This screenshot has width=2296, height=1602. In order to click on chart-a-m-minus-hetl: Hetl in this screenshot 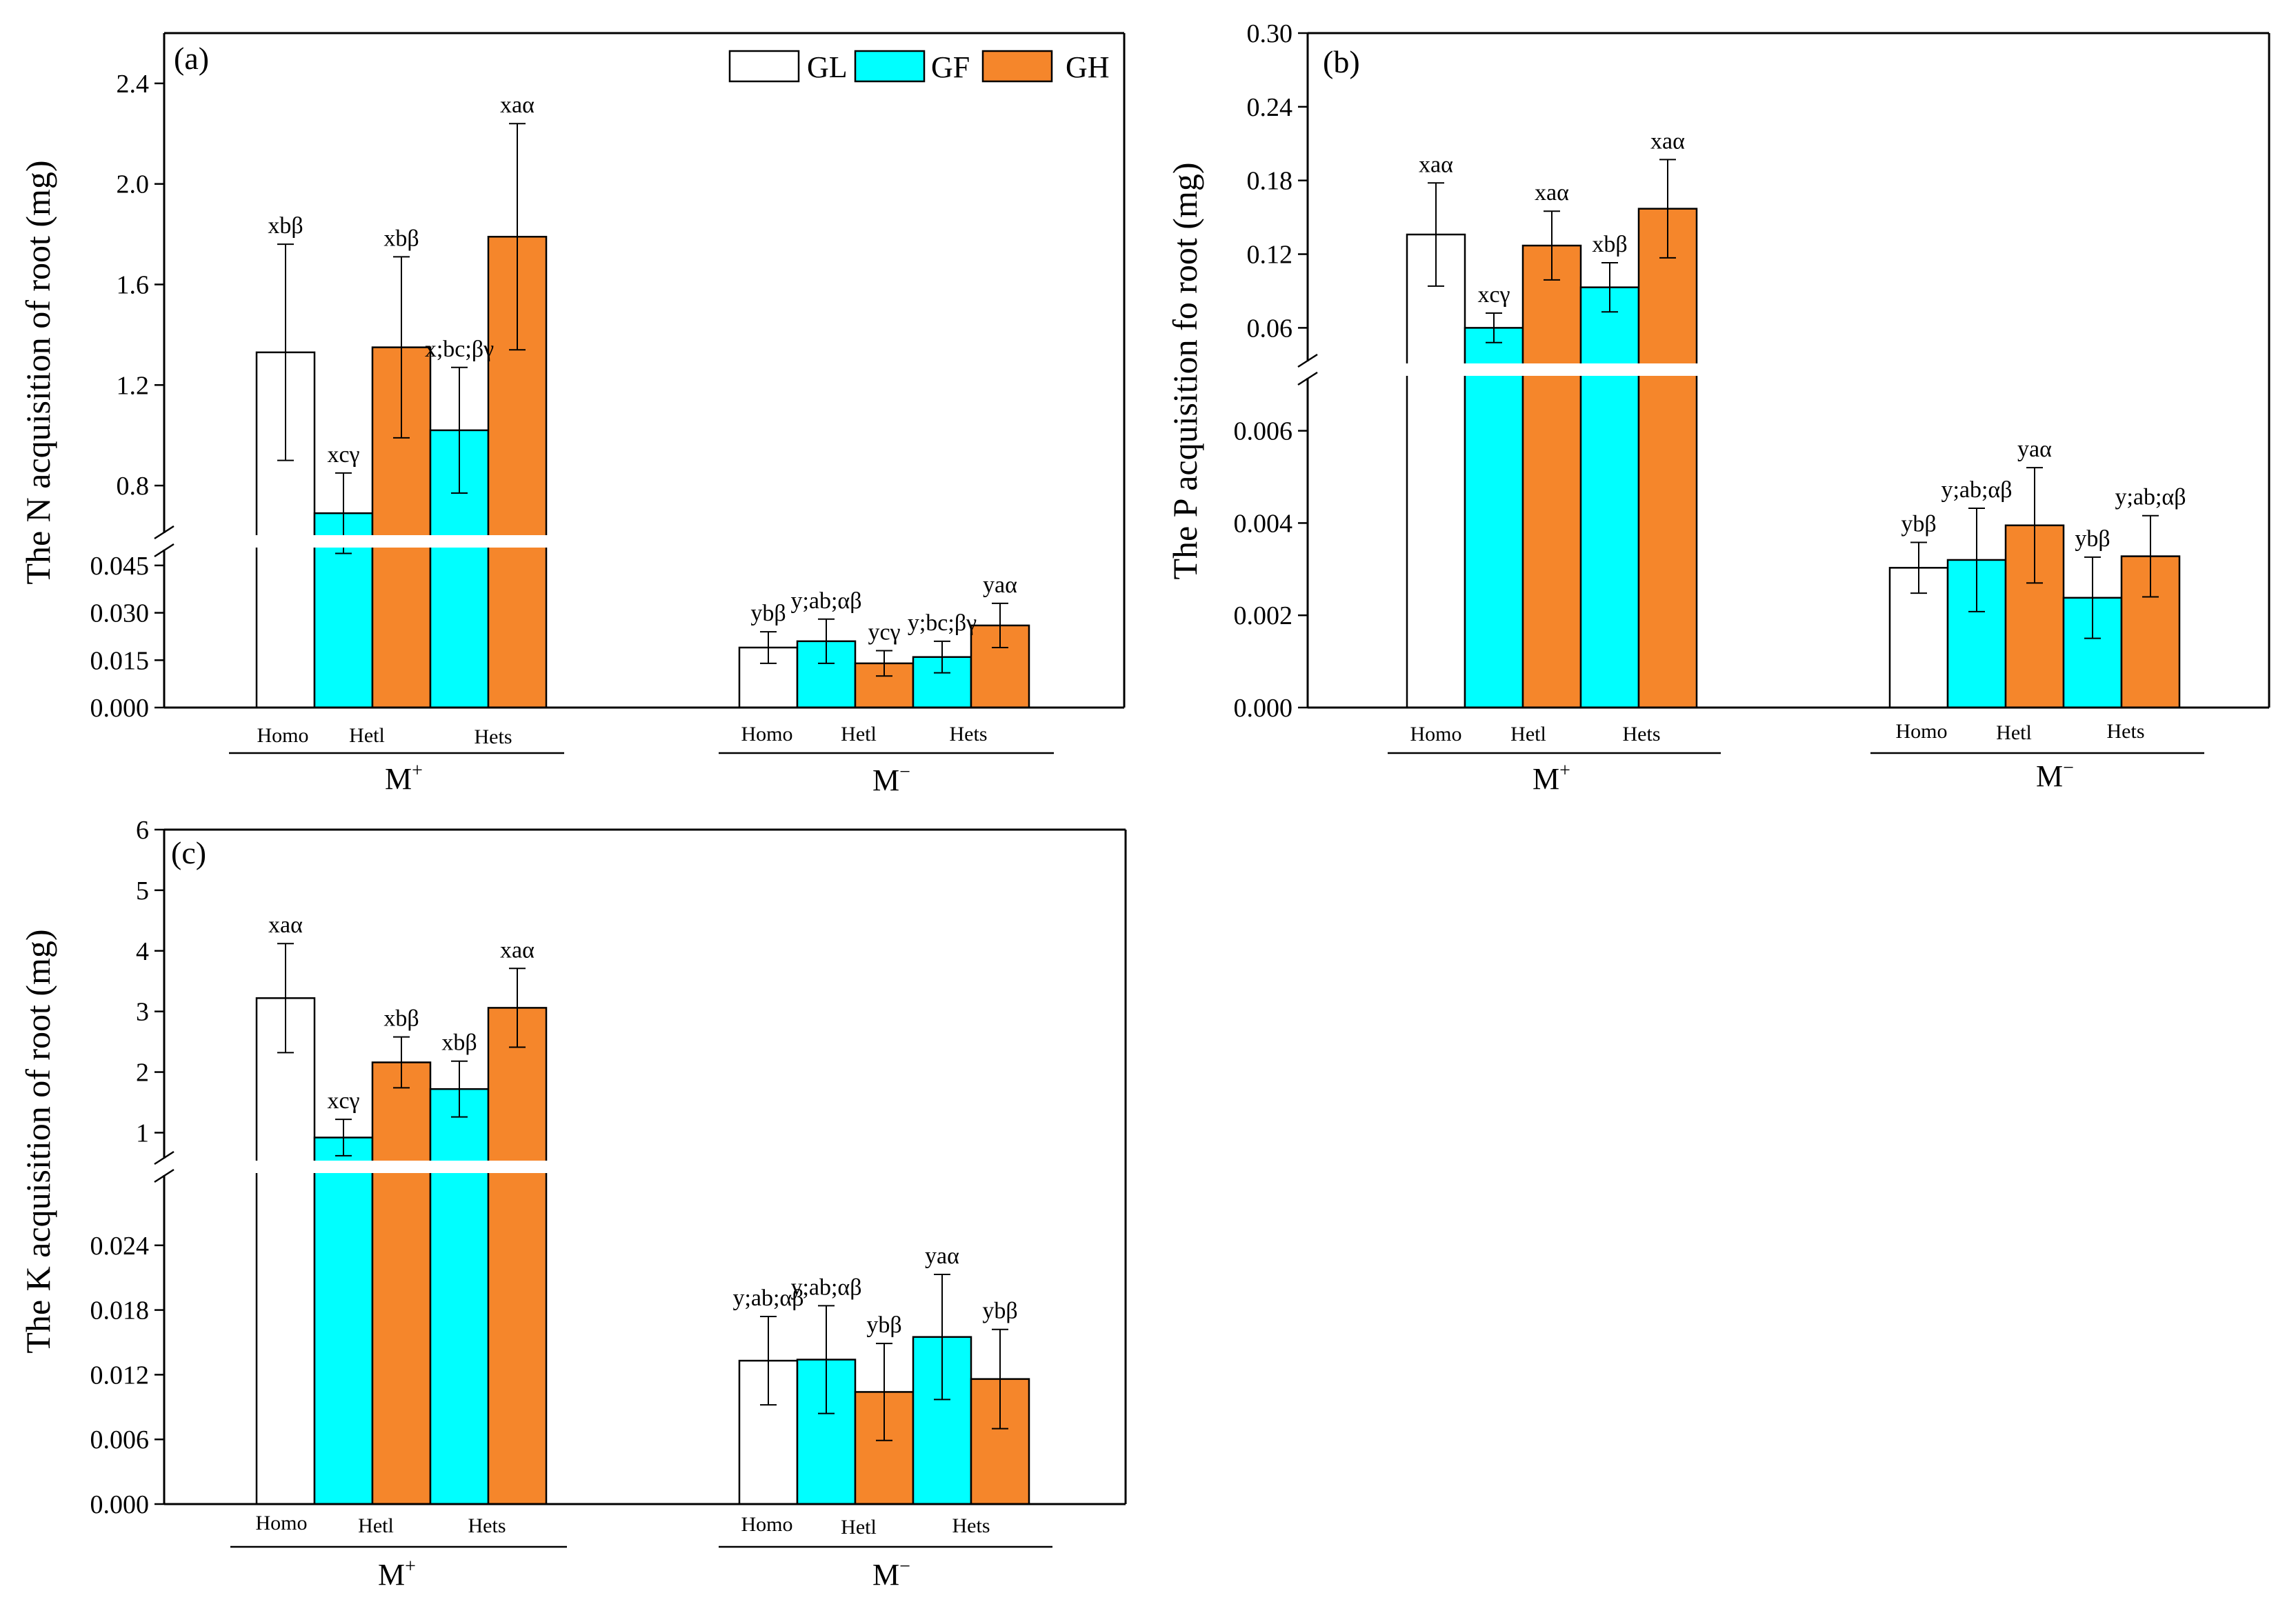, I will do `click(859, 734)`.